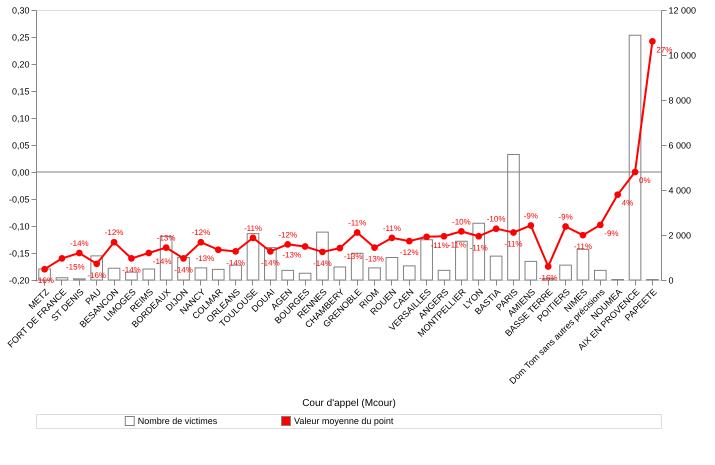 This screenshot has height=465, width=715. What do you see at coordinates (19, 281) in the screenshot?
I see `y-tick-label: -0,20` at bounding box center [19, 281].